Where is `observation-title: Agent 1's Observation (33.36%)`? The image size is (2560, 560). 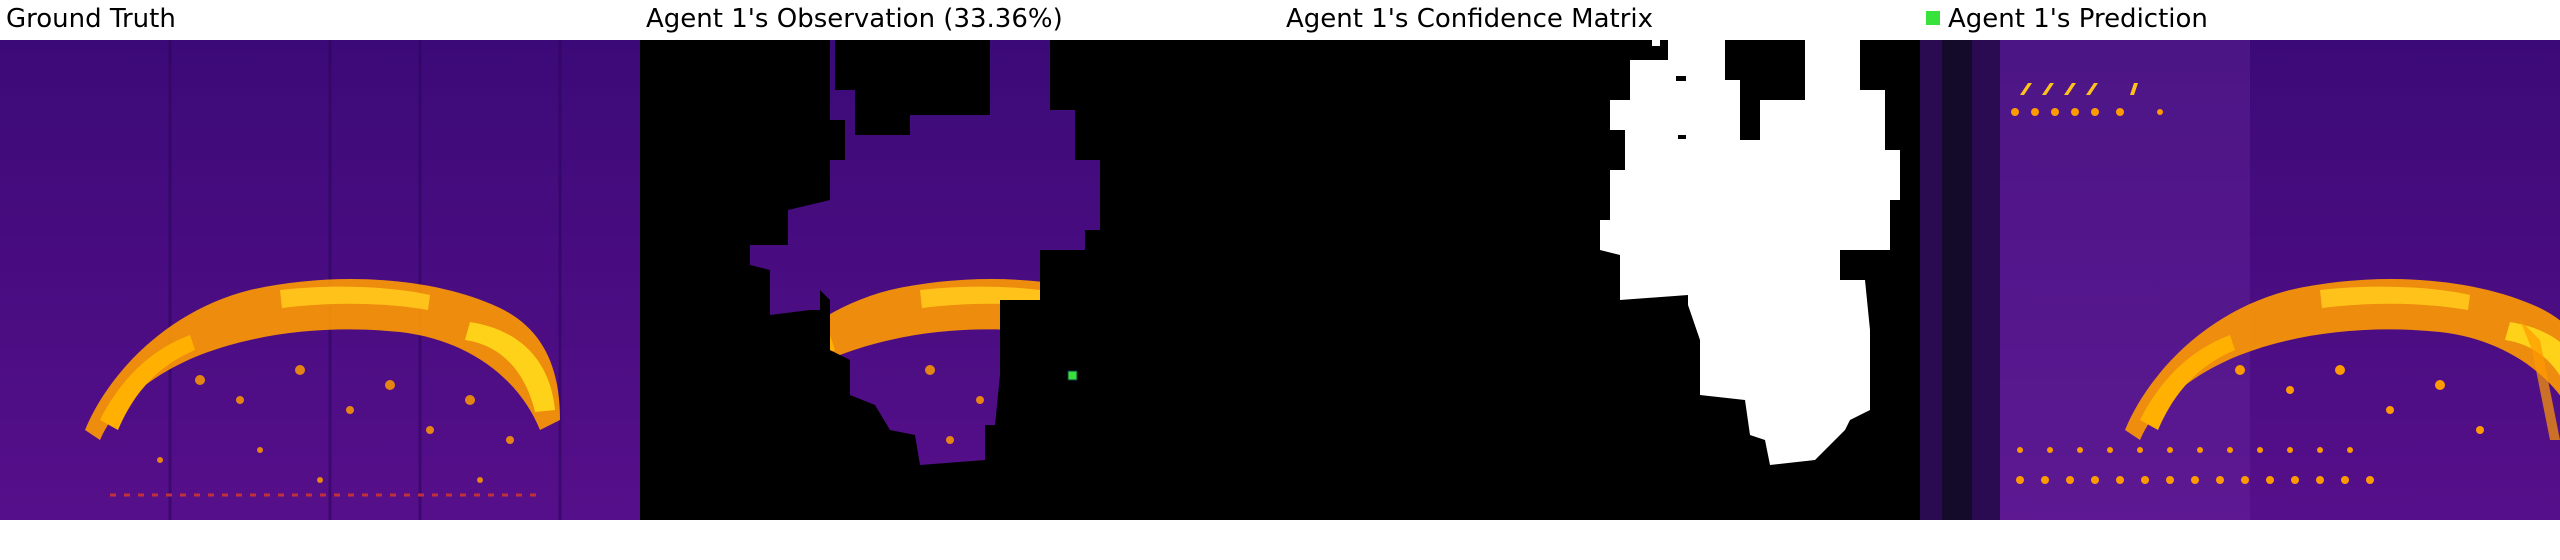 observation-title: Agent 1's Observation (33.36%) is located at coordinates (854, 19).